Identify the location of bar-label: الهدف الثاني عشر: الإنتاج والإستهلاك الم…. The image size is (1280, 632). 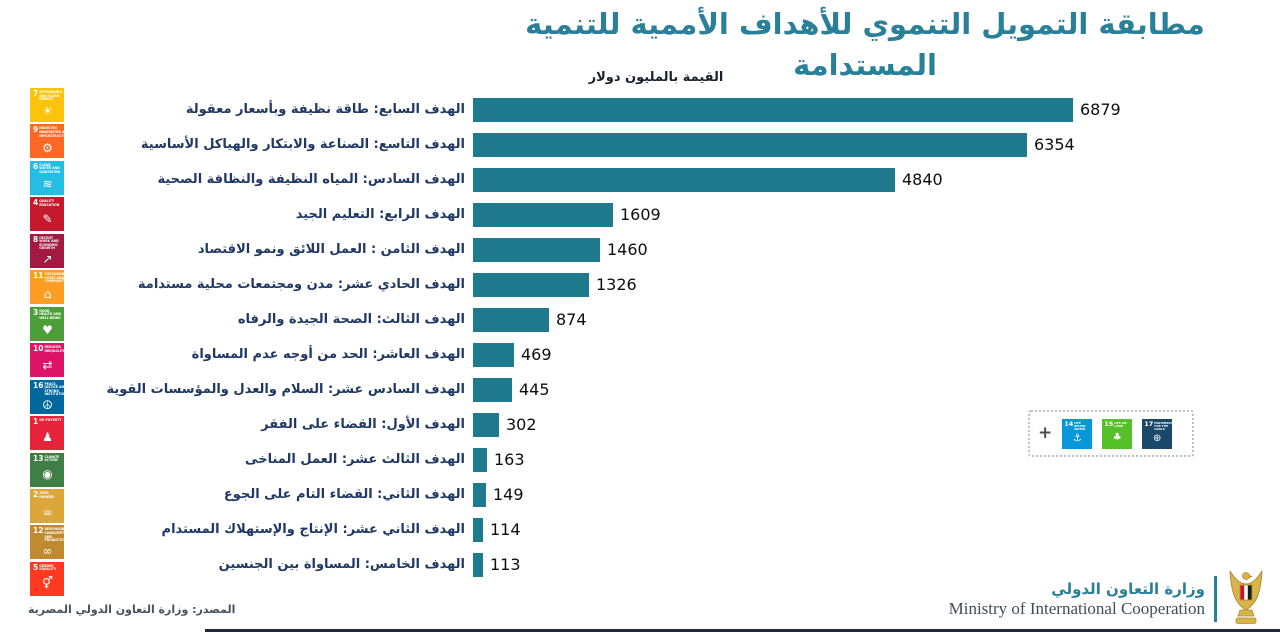
(313, 529).